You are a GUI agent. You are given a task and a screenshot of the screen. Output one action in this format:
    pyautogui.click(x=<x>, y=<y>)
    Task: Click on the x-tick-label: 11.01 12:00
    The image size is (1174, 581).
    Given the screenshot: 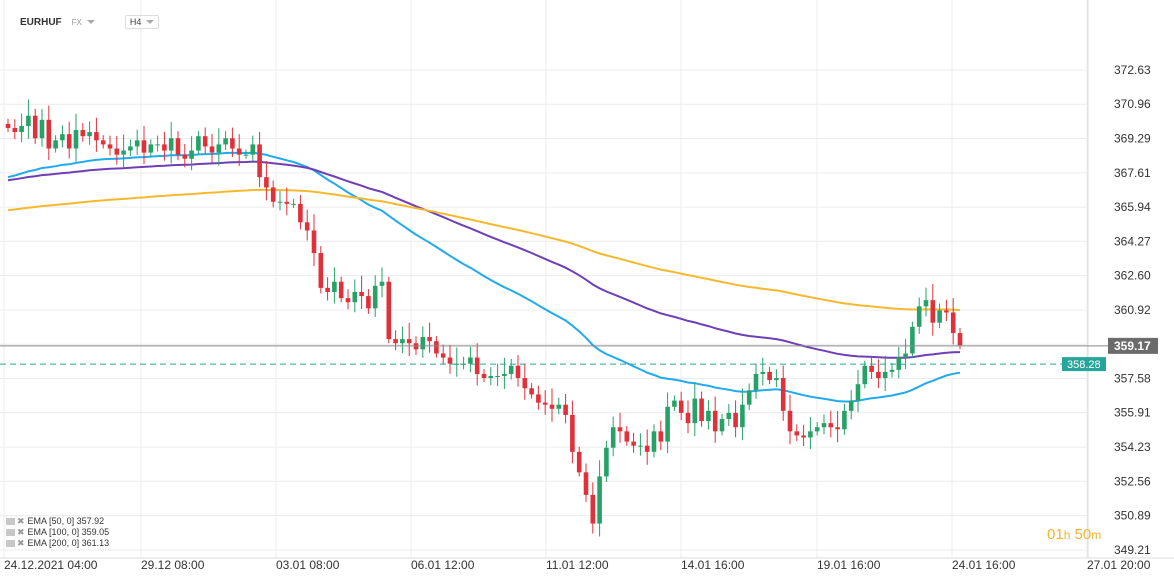 What is the action you would take?
    pyautogui.click(x=577, y=565)
    